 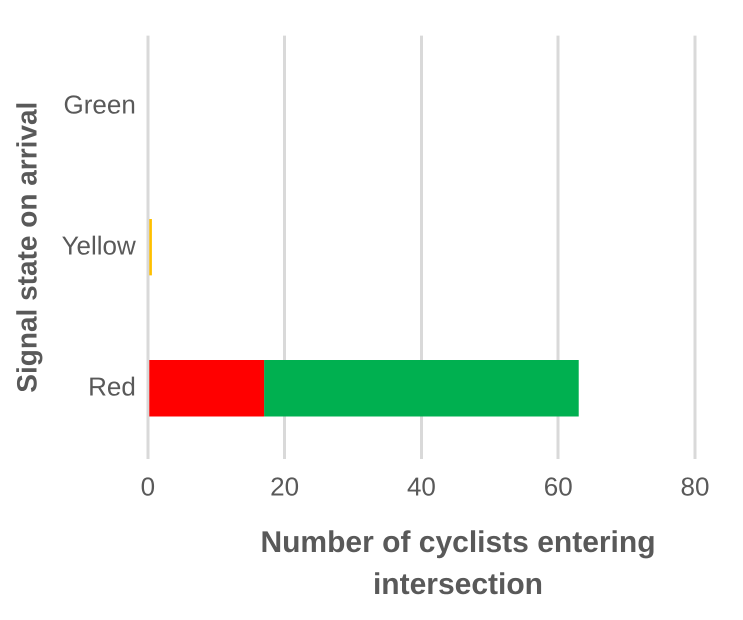 What do you see at coordinates (27, 247) in the screenshot?
I see `y-axis-title: Signal state on arrival` at bounding box center [27, 247].